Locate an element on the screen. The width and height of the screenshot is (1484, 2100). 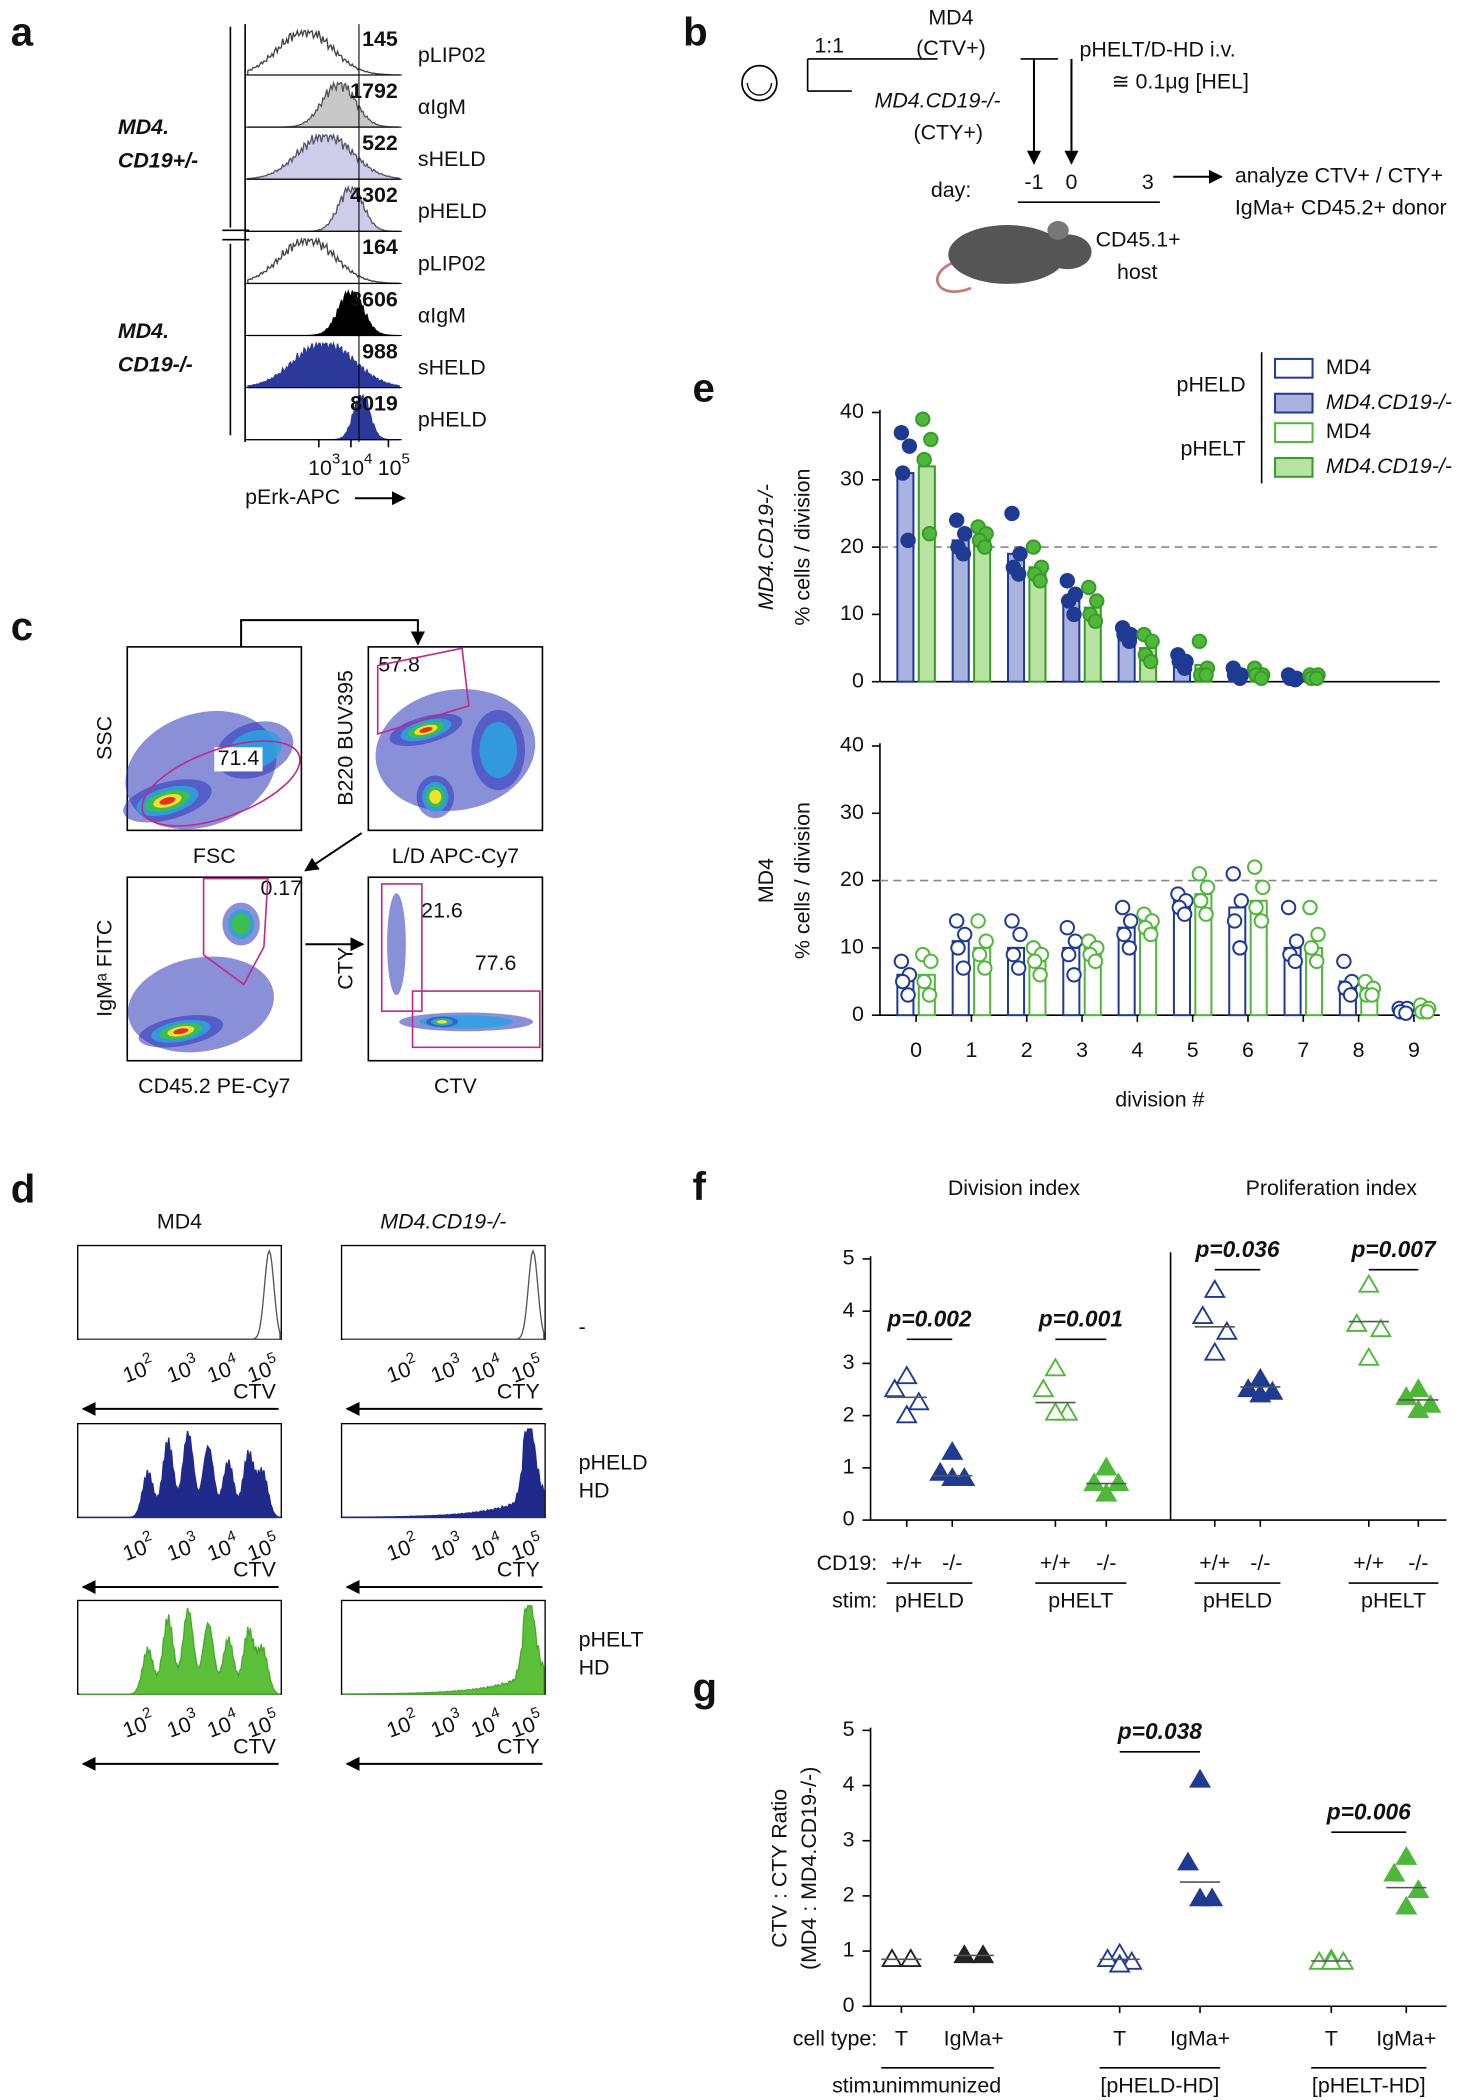
cell-label: (CTY+) is located at coordinates (948, 133).